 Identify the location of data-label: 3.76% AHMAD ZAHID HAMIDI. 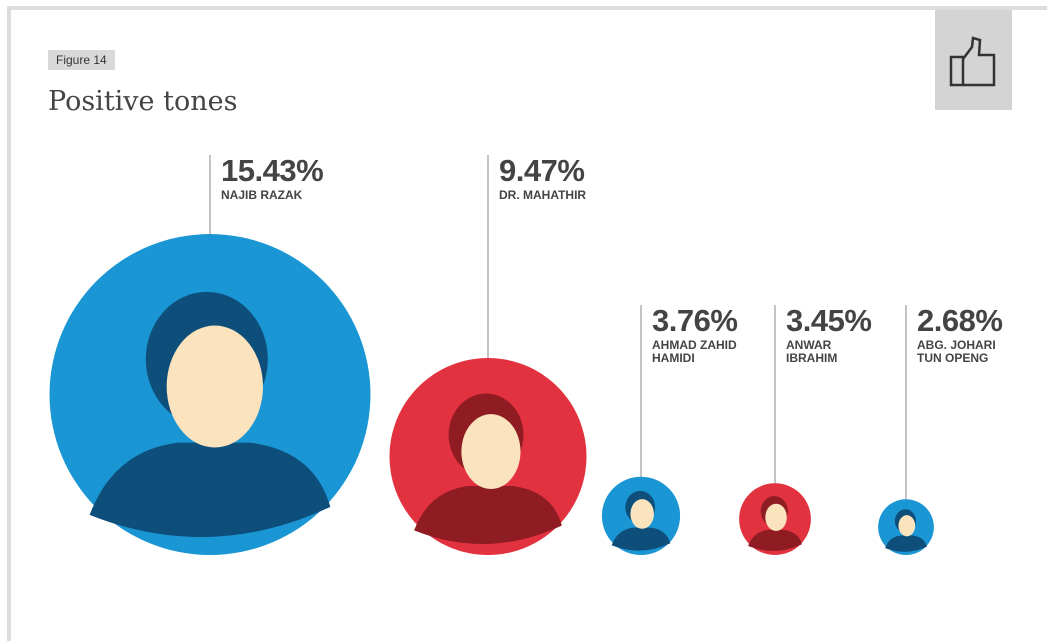
(695, 334).